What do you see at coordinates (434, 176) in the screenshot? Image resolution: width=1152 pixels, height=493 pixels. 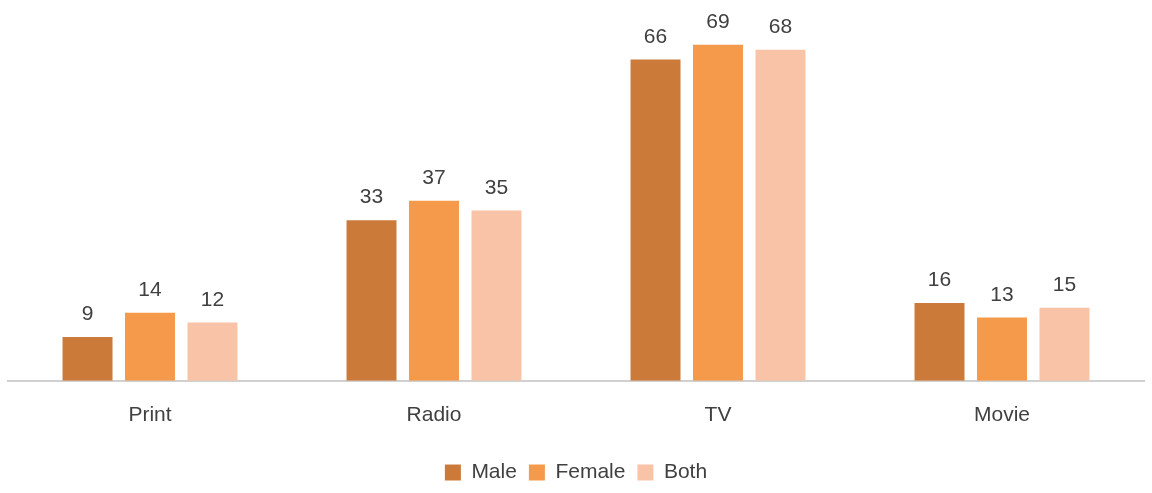 I see `data-label: 37` at bounding box center [434, 176].